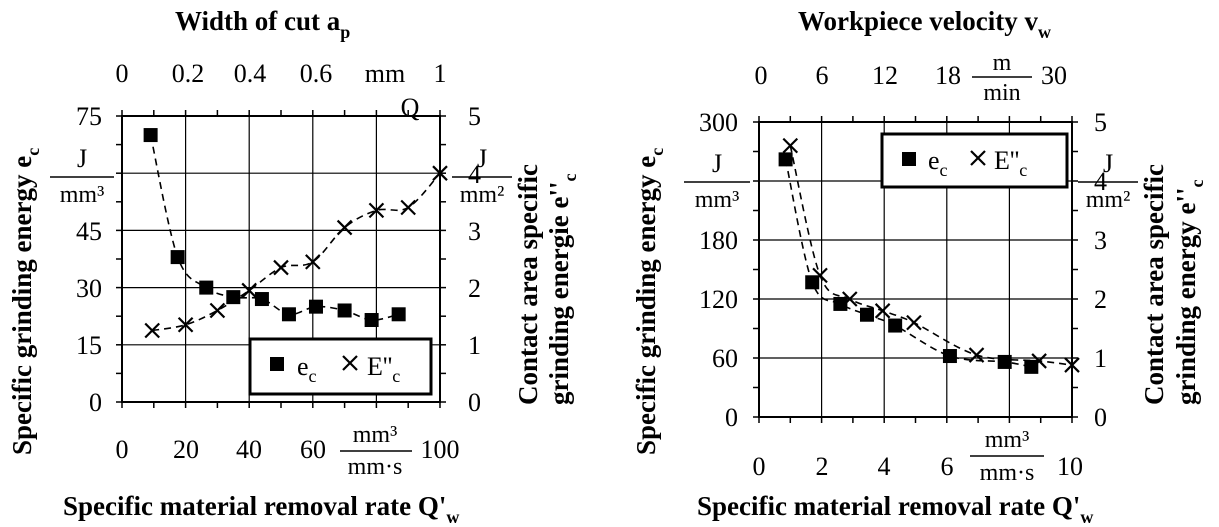 The height and width of the screenshot is (527, 1219). Describe the element at coordinates (316, 73) in the screenshot. I see `top-tick-label: 0.6` at that location.